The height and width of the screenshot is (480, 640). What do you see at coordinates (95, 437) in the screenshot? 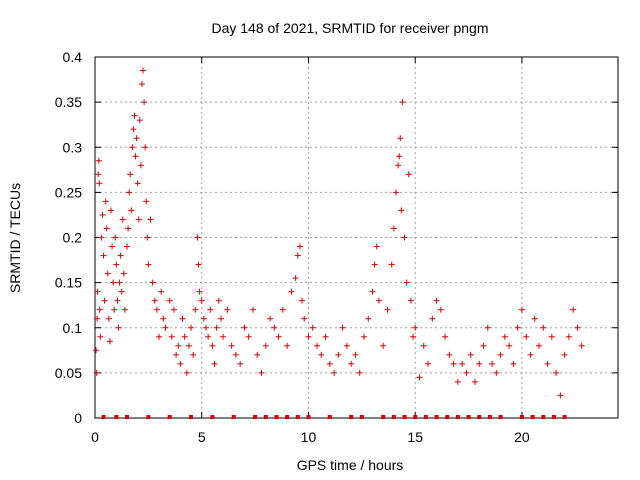
I see `x-tick-label: 0` at bounding box center [95, 437].